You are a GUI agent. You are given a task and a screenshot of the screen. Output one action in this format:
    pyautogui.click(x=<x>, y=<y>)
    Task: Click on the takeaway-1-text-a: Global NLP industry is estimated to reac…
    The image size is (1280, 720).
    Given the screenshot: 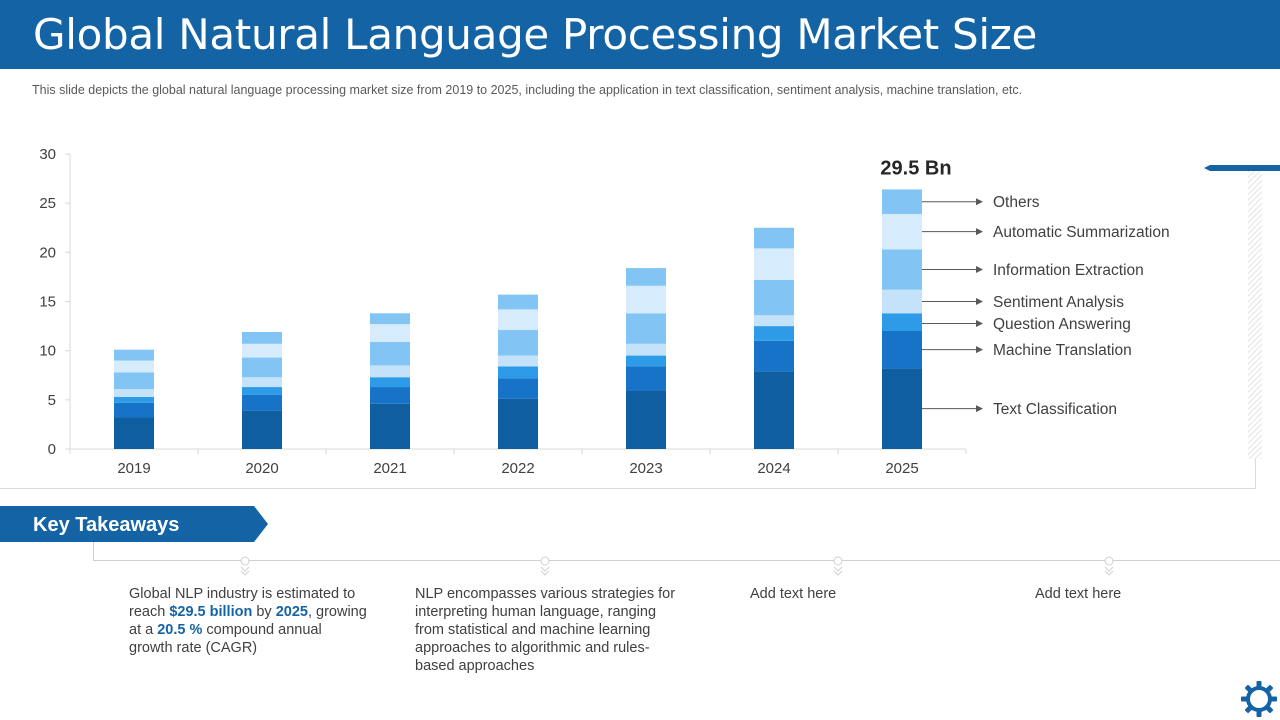 What is the action you would take?
    pyautogui.click(x=242, y=603)
    